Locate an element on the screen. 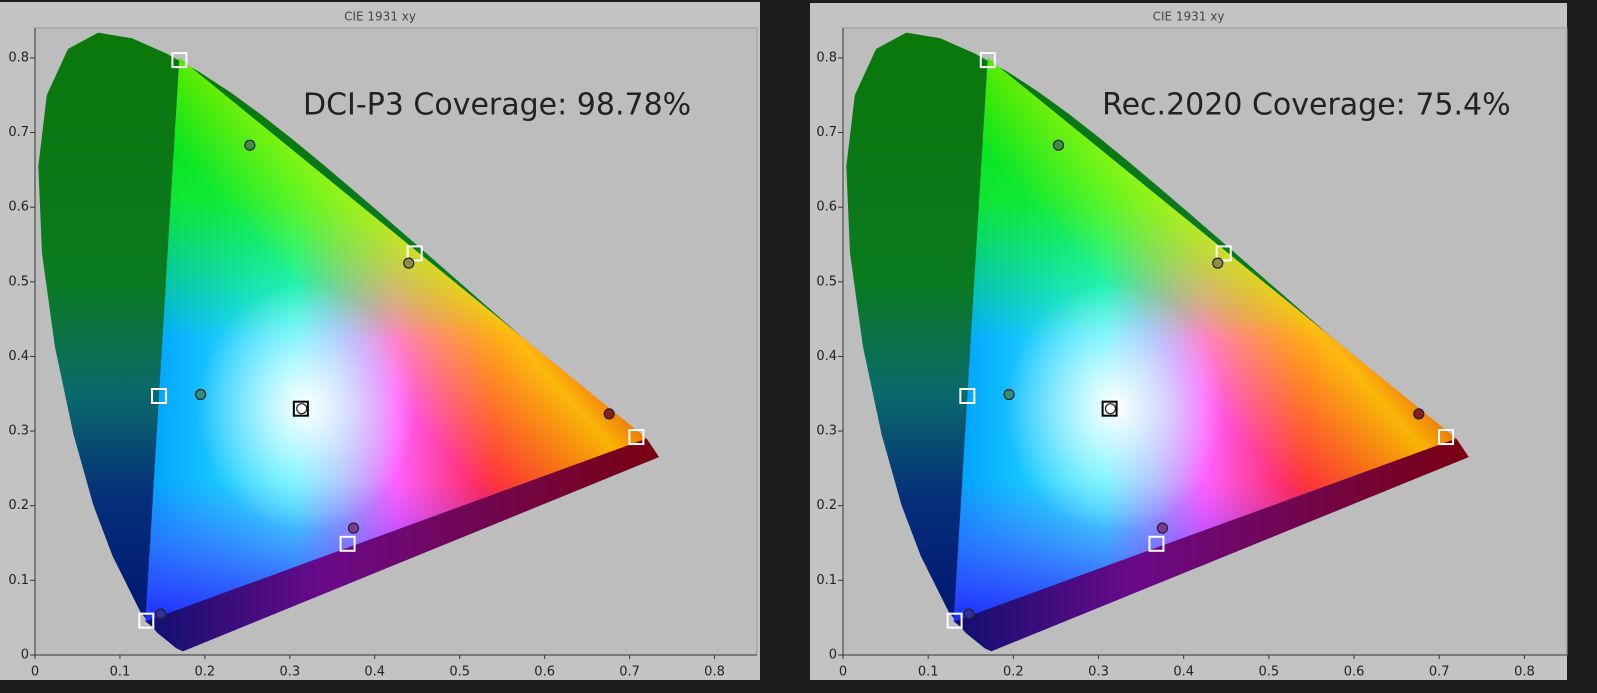 The width and height of the screenshot is (1597, 693). annotation: DCI-P3 Coverage: 98.78% is located at coordinates (497, 105).